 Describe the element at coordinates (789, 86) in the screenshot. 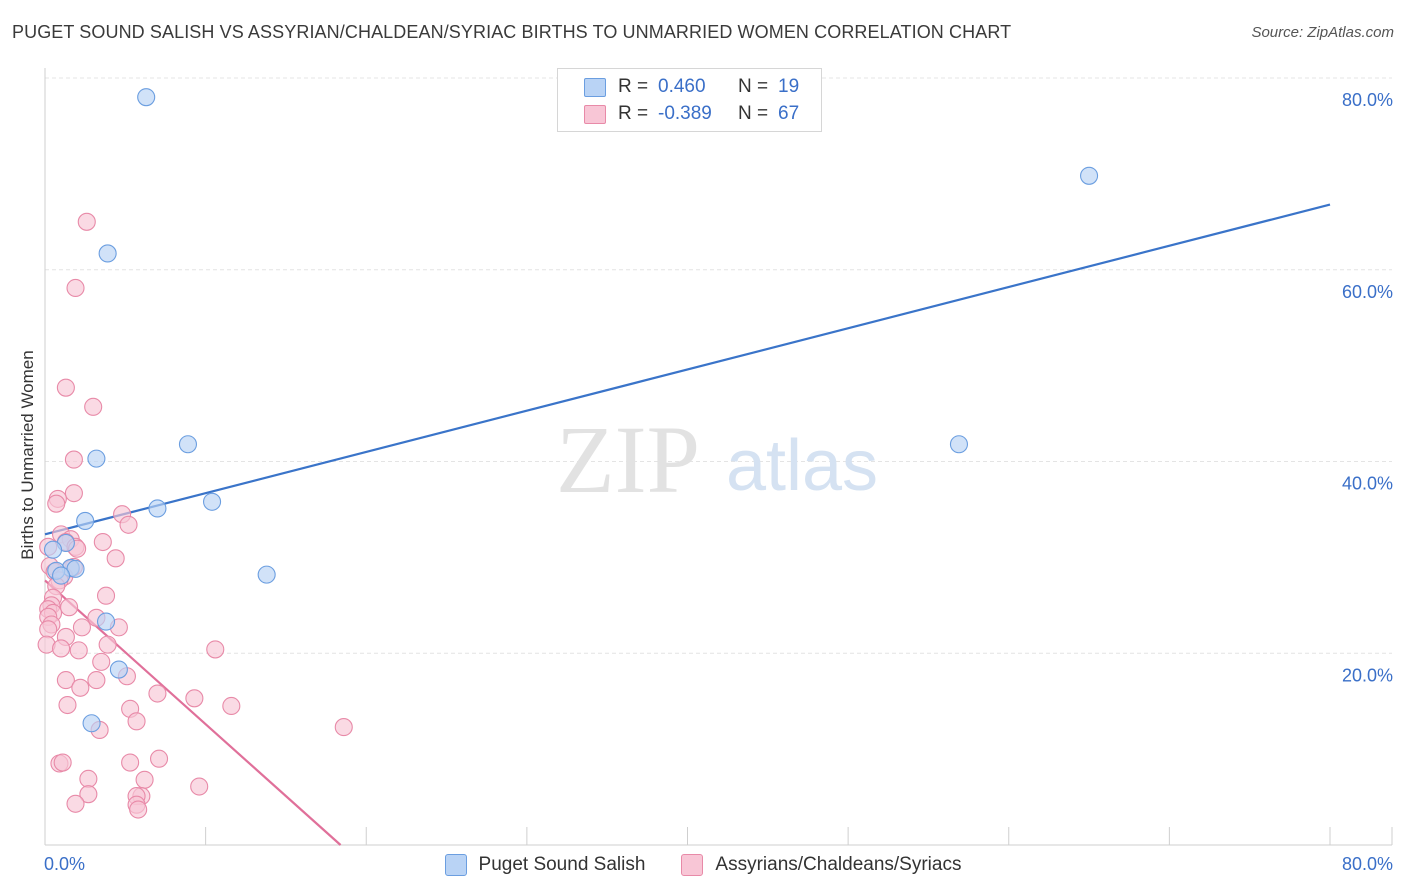

I see `legend-n-value: 19` at that location.